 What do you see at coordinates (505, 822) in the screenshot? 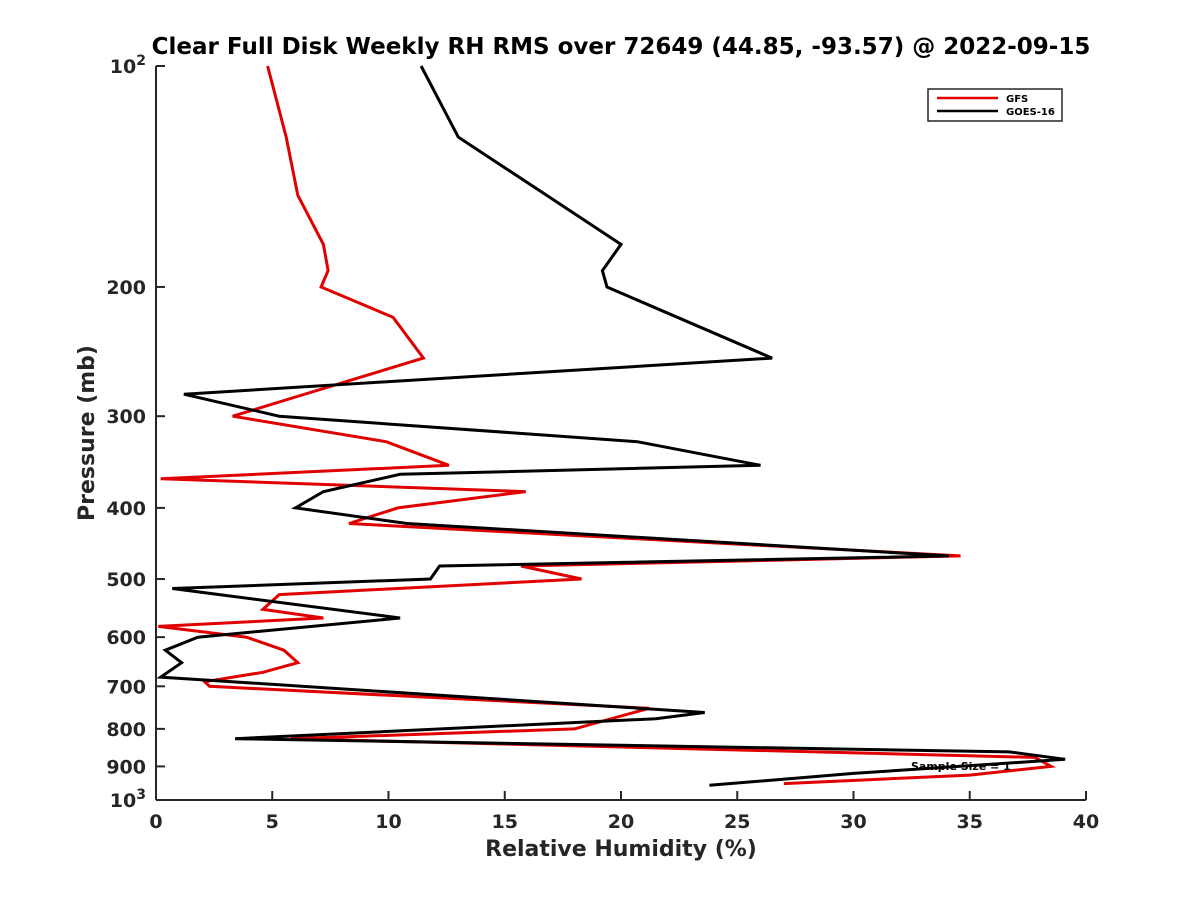
I see `x-tick-label: 15` at bounding box center [505, 822].